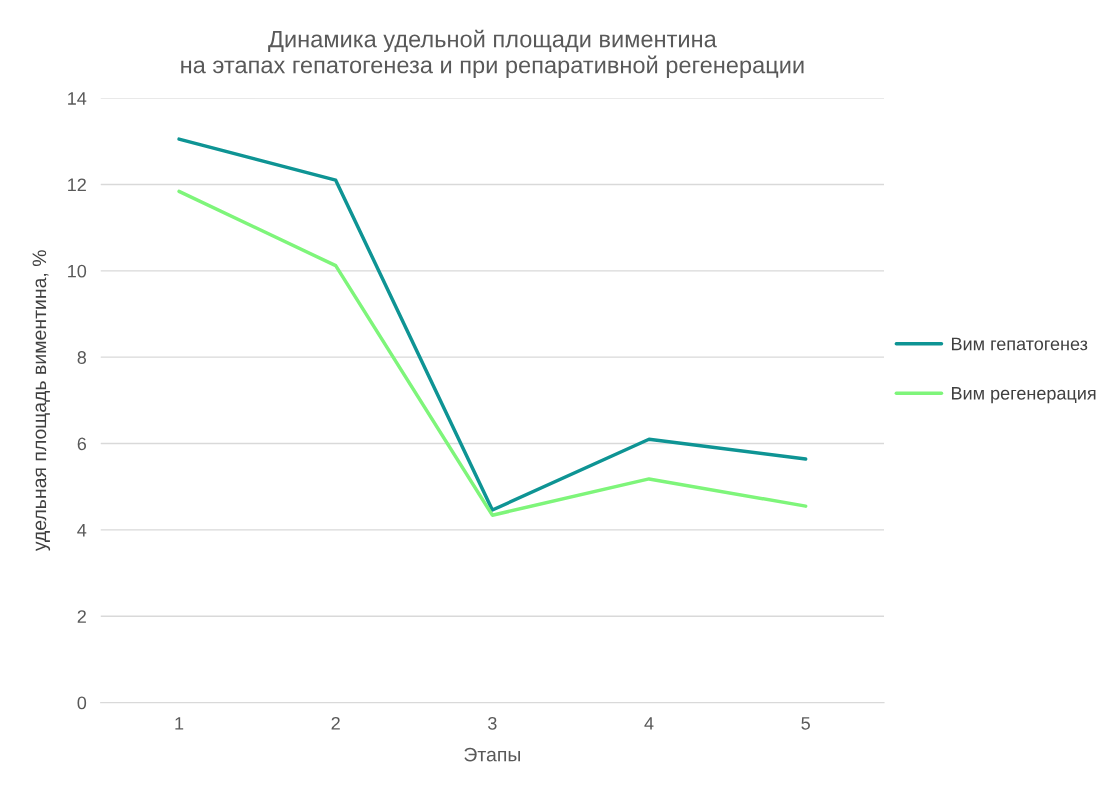 The width and height of the screenshot is (1119, 785). I want to click on y-tick-label: 14, so click(77, 98).